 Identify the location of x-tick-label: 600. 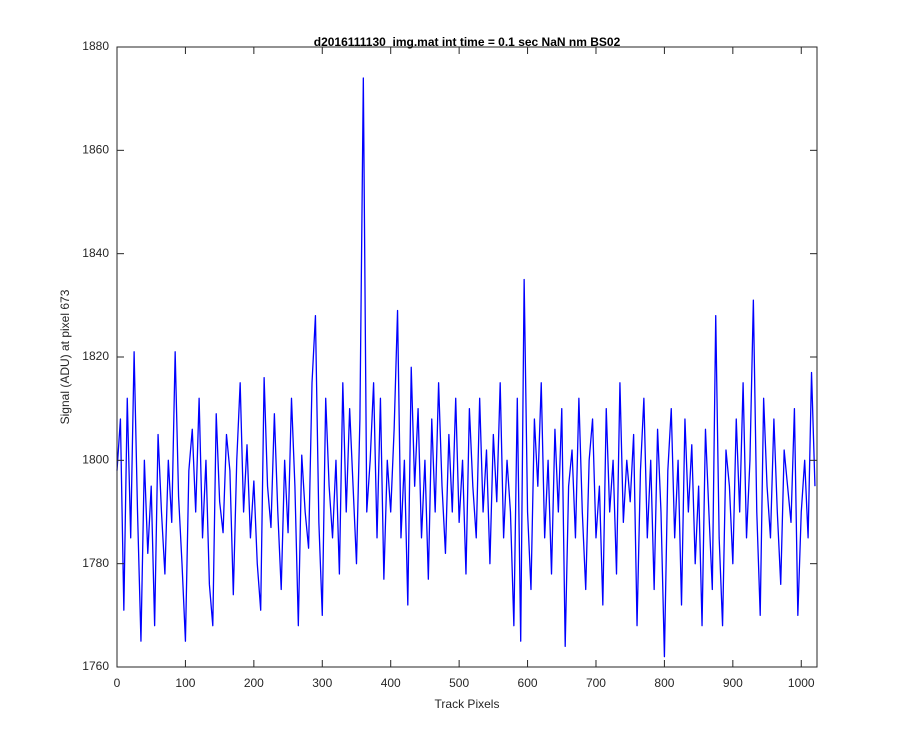
(528, 683).